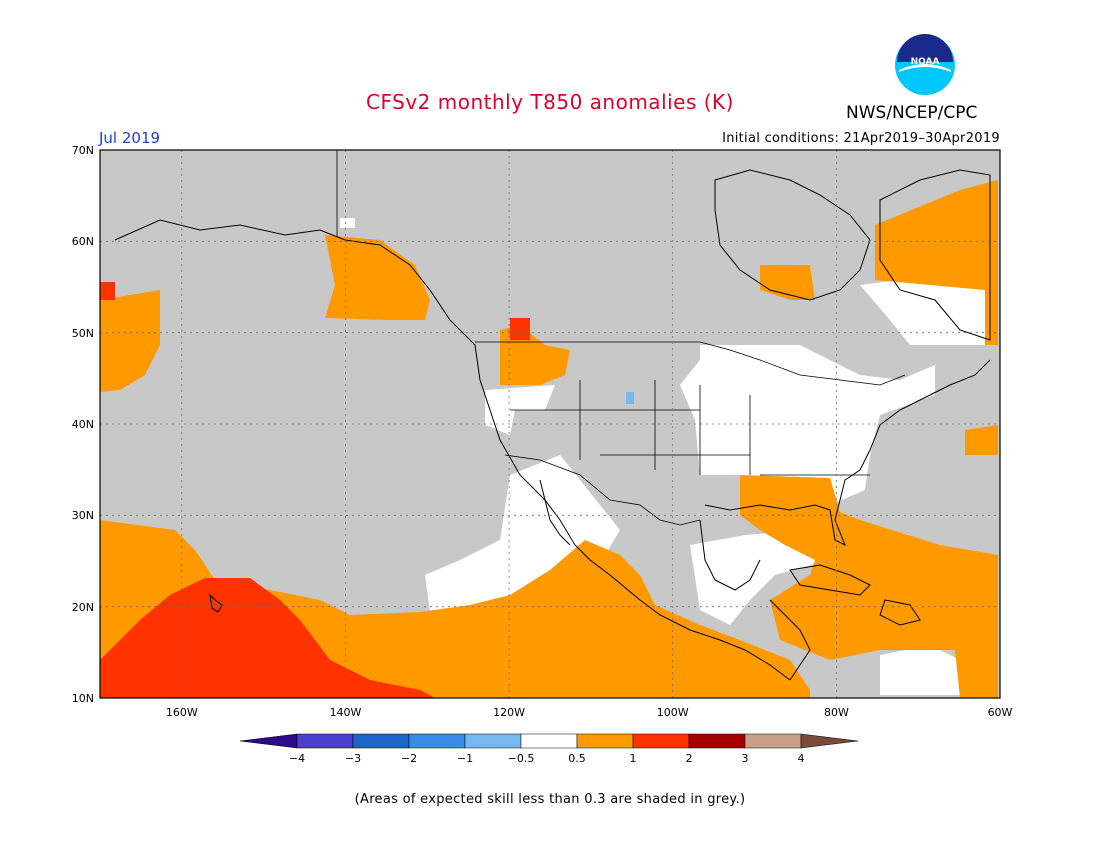  Describe the element at coordinates (297, 758) in the screenshot. I see `colorbar-label: −4` at that location.